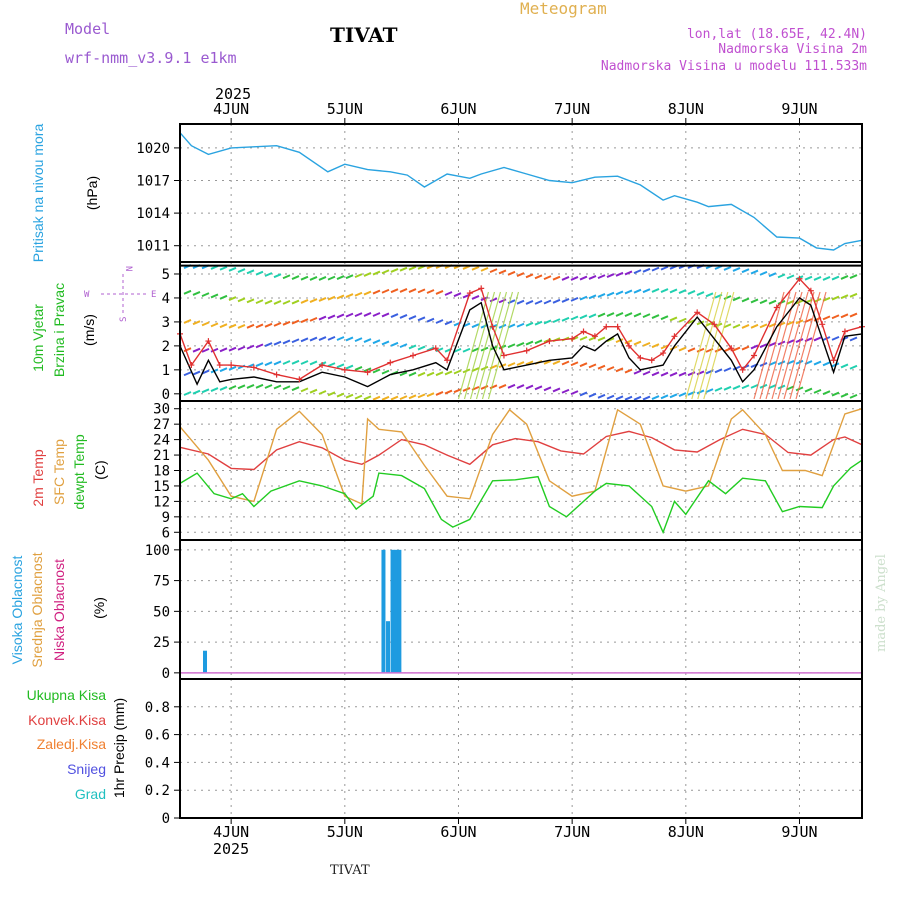 The image size is (900, 900). What do you see at coordinates (37, 609) in the screenshot?
I see `mid-cloud-title: Srednja Oblacnost` at bounding box center [37, 609].